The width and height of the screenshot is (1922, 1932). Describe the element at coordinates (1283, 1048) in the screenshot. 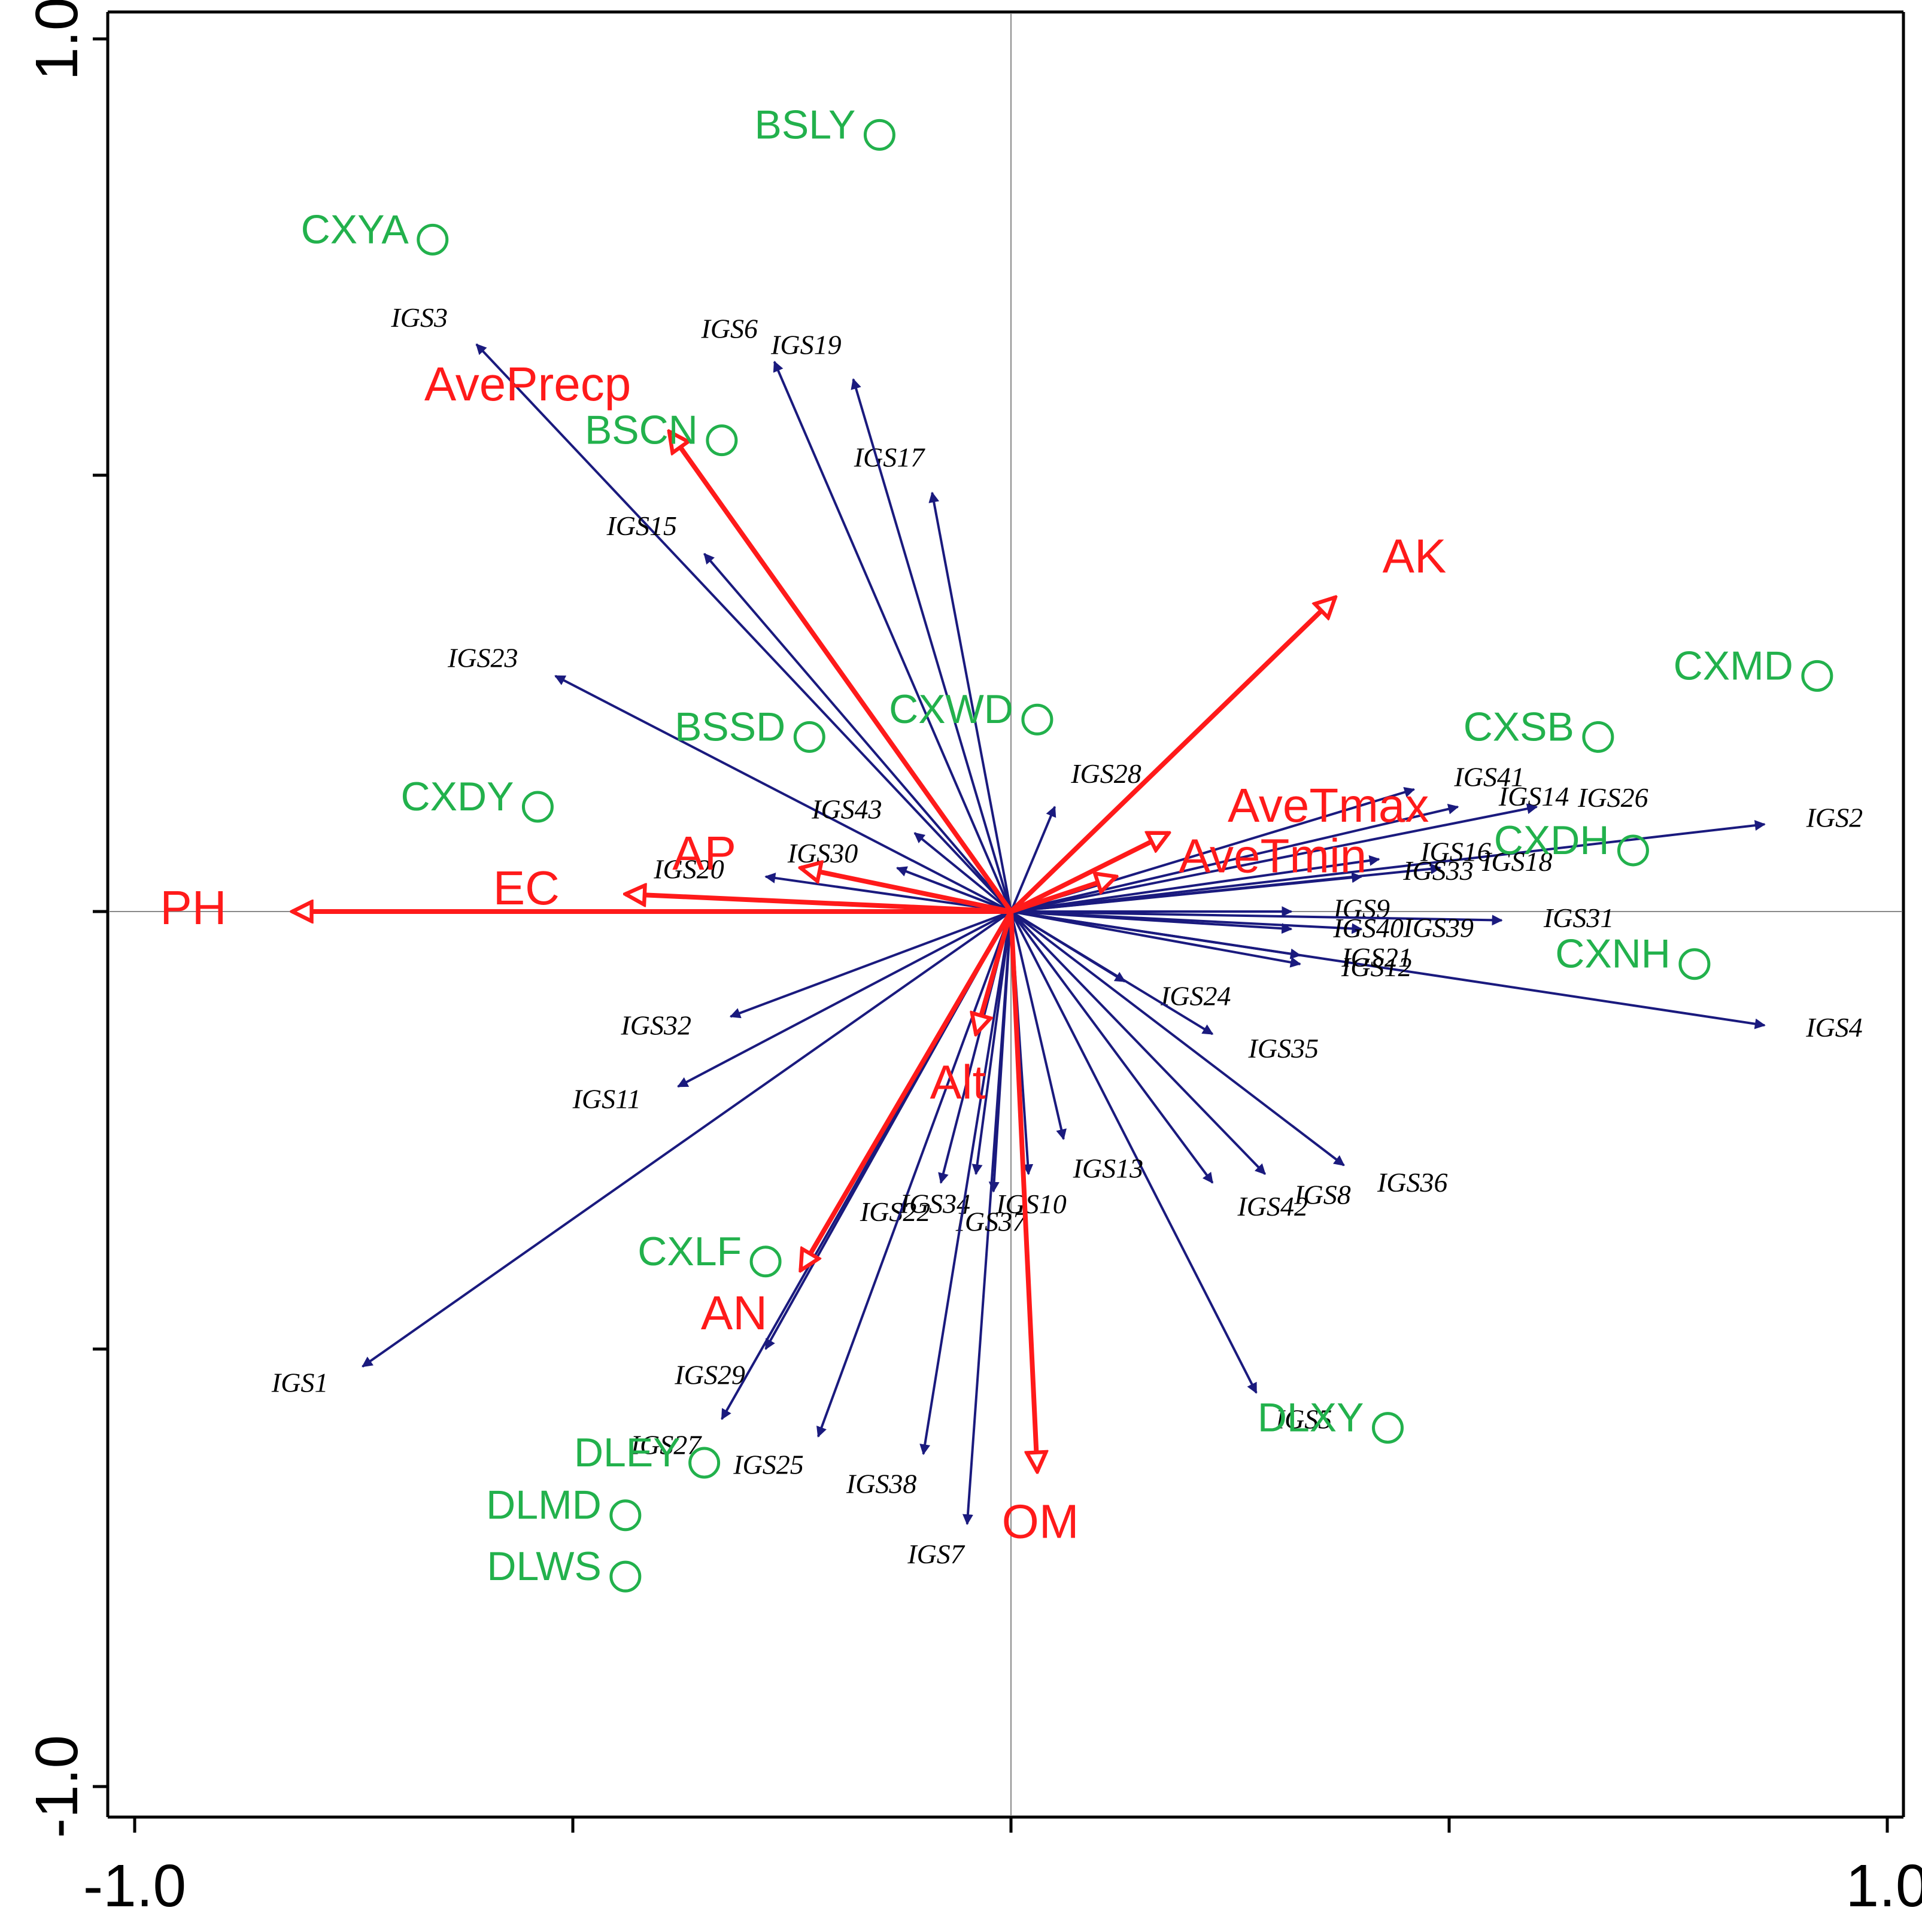

I see `species-label: IGS35` at that location.